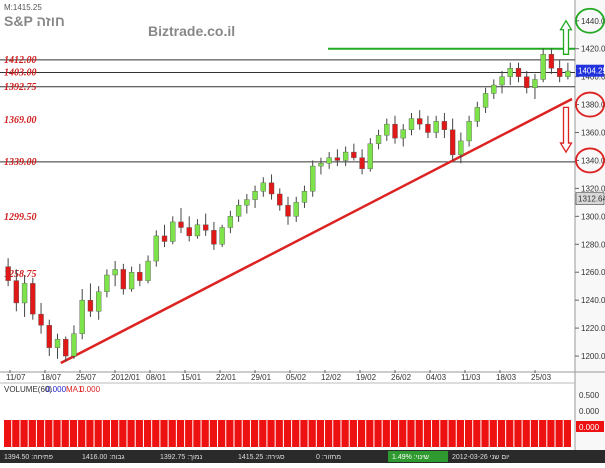 The height and width of the screenshot is (468, 605). What do you see at coordinates (23, 7) in the screenshot?
I see `quote-label: M:1415.25` at bounding box center [23, 7].